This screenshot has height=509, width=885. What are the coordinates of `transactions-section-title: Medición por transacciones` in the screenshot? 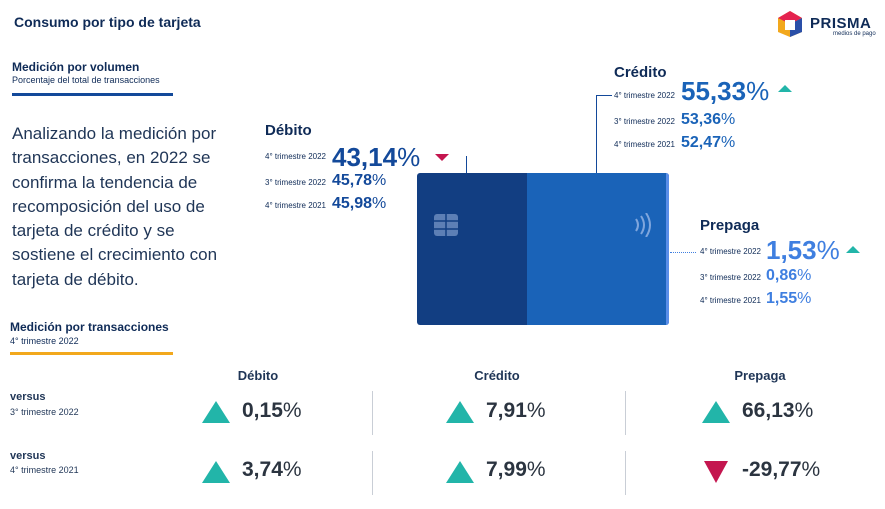 It's located at (89, 327).